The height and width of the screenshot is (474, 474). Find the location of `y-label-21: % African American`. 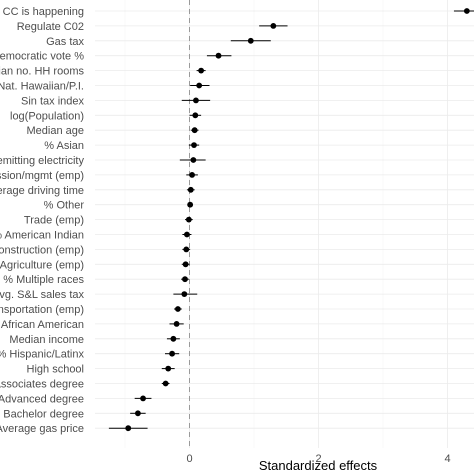

y-label-21: % African American is located at coordinates (42, 325).